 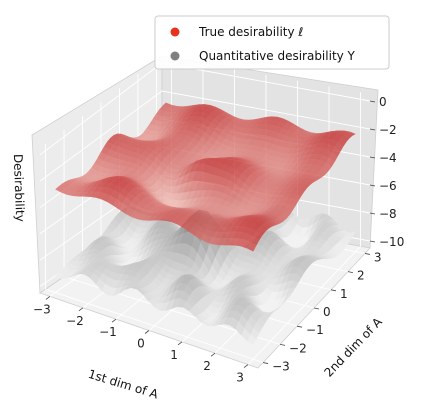 What do you see at coordinates (353, 346) in the screenshot?
I see `y-axis-title: 2nd dim of A` at bounding box center [353, 346].